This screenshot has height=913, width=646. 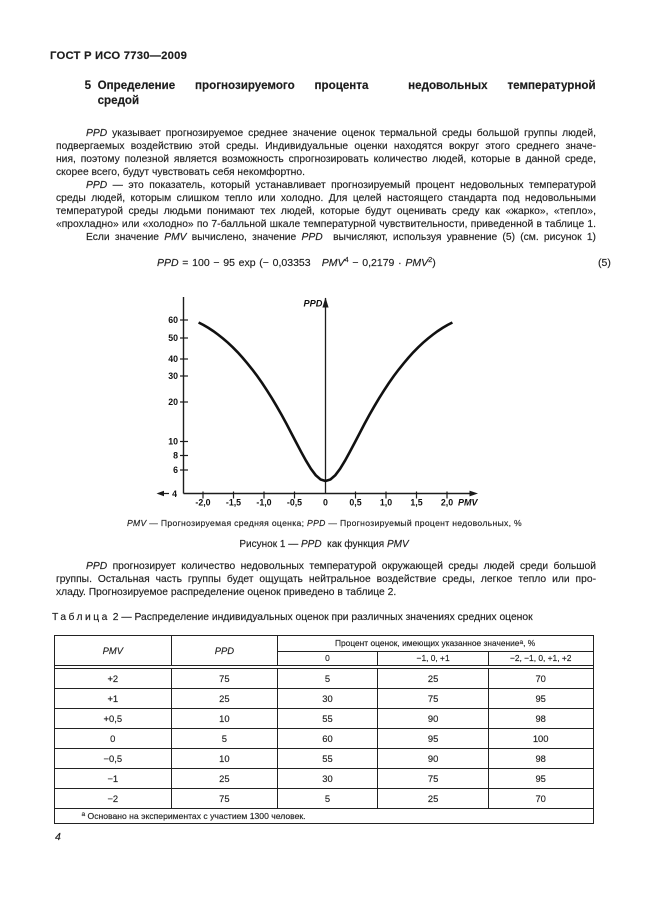 I want to click on svg-text: 20, so click(x=173, y=402).